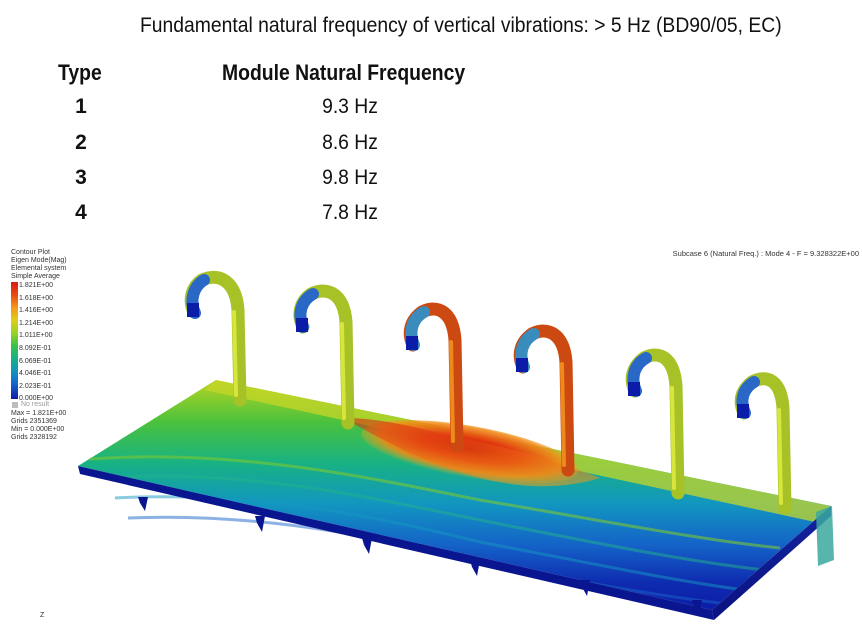 Image resolution: width=862 pixels, height=626 pixels. Describe the element at coordinates (36, 323) in the screenshot. I see `scale-value: 1.214E+00` at that location.